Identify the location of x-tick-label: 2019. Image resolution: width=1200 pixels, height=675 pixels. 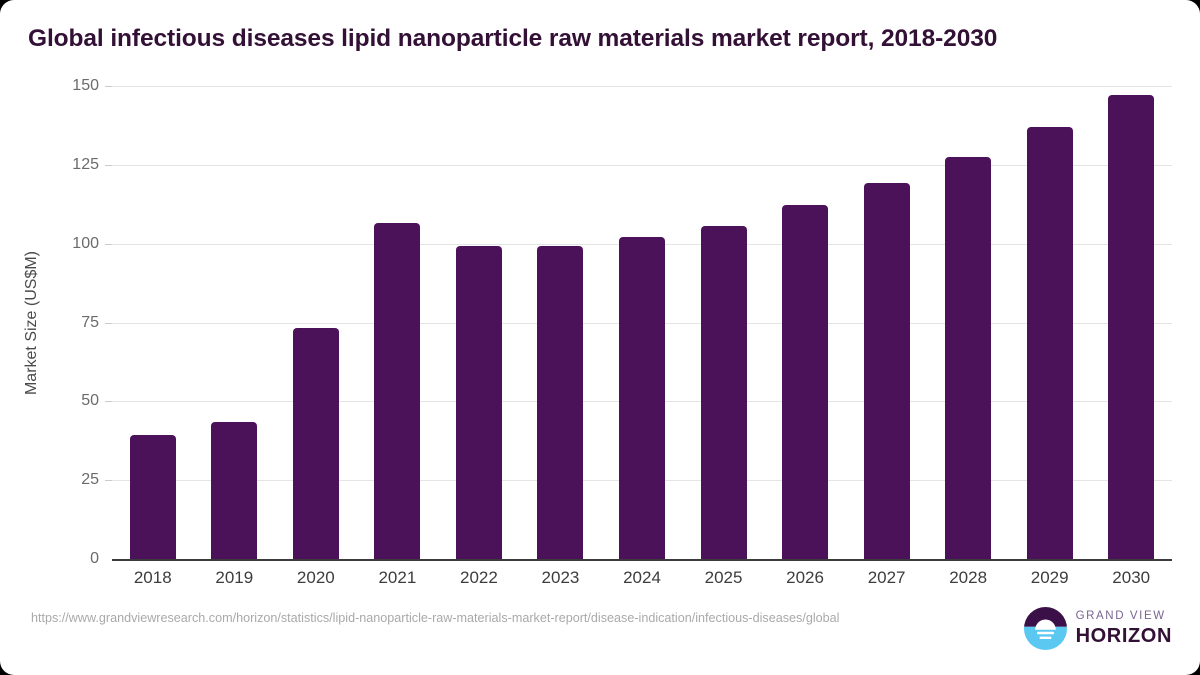
(234, 577).